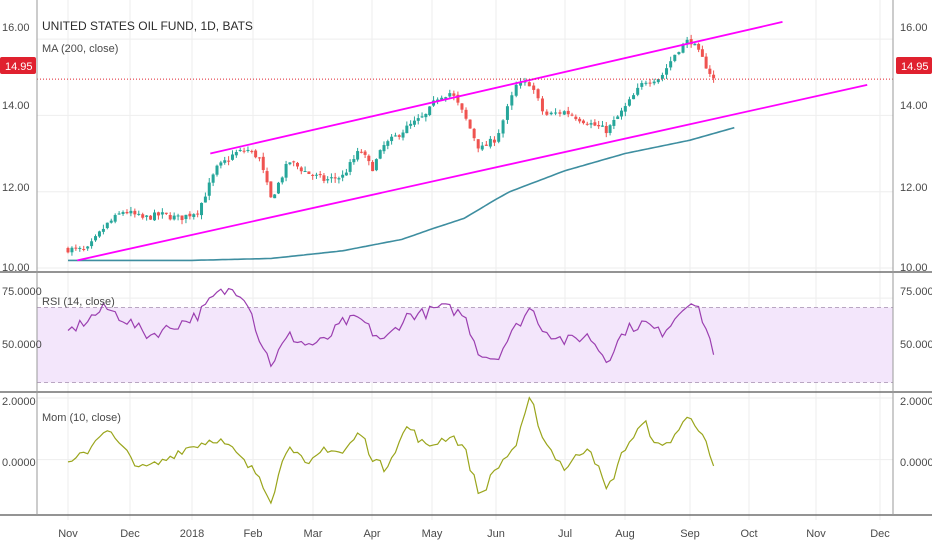 Image resolution: width=932 pixels, height=550 pixels. What do you see at coordinates (391, 327) in the screenshot?
I see `rsi-line` at bounding box center [391, 327].